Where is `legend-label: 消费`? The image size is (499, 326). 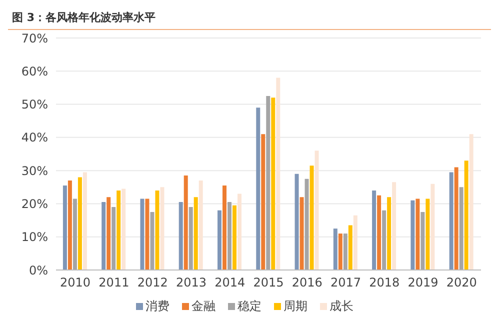 legend-label: 消费 is located at coordinates (158, 306).